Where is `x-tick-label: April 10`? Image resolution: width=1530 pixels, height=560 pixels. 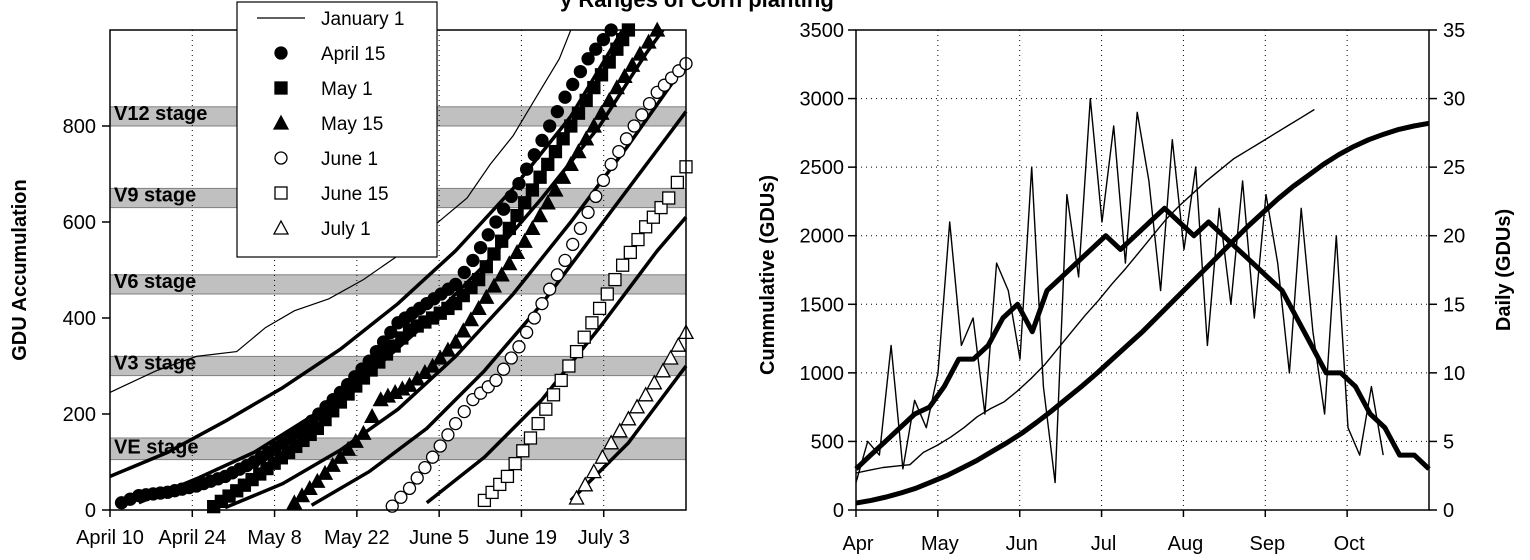
x-tick-label: April 10 is located at coordinates (110, 538).